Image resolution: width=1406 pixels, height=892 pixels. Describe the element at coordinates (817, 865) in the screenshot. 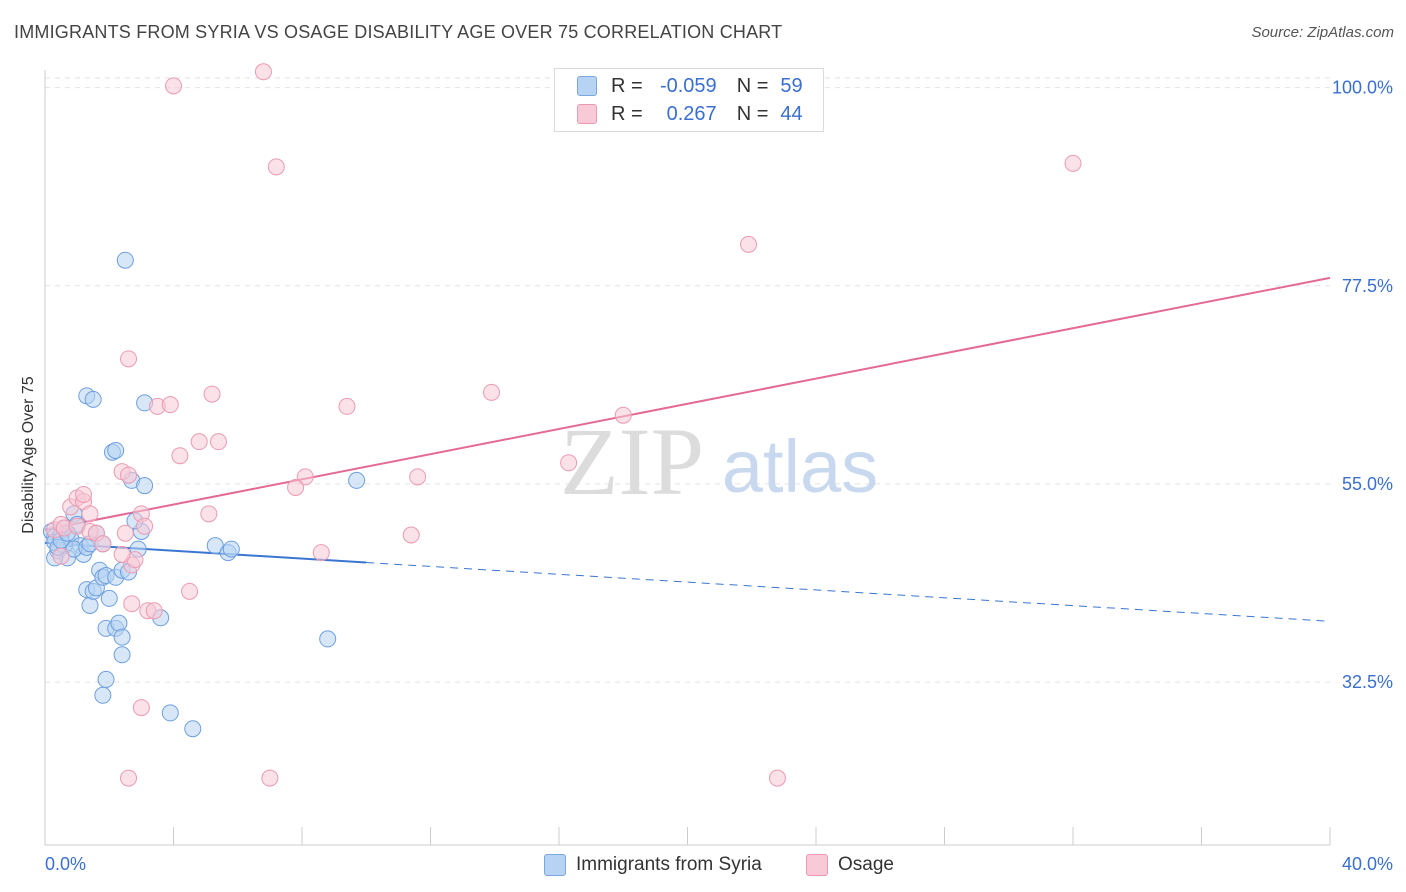

I see `bottom-legend-swatch-osage` at that location.